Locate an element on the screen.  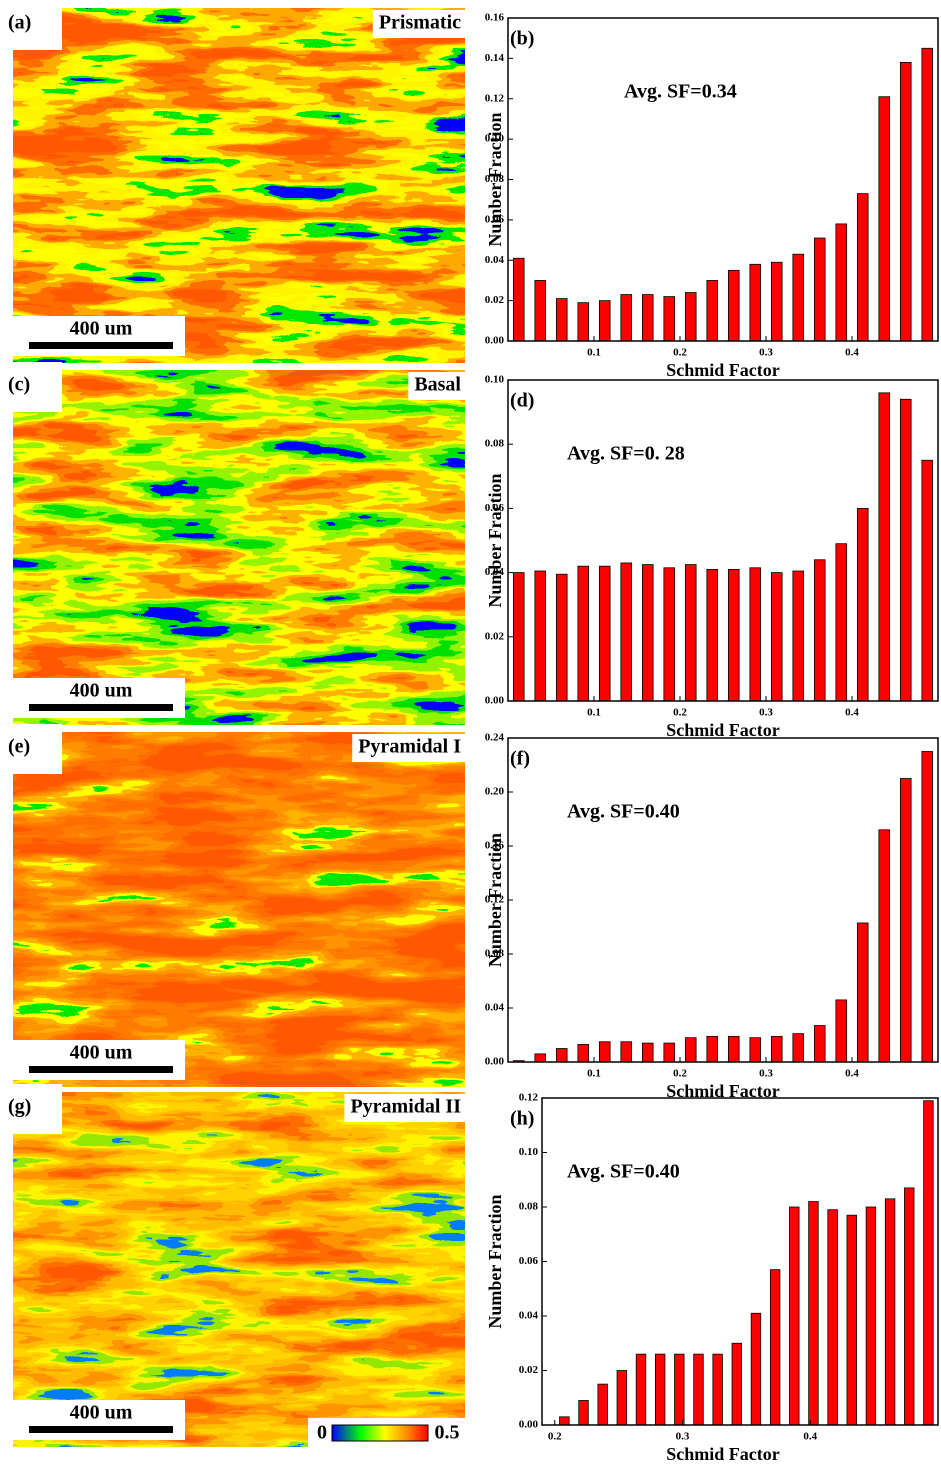
y-tick-label: 0.20 is located at coordinates (495, 792).